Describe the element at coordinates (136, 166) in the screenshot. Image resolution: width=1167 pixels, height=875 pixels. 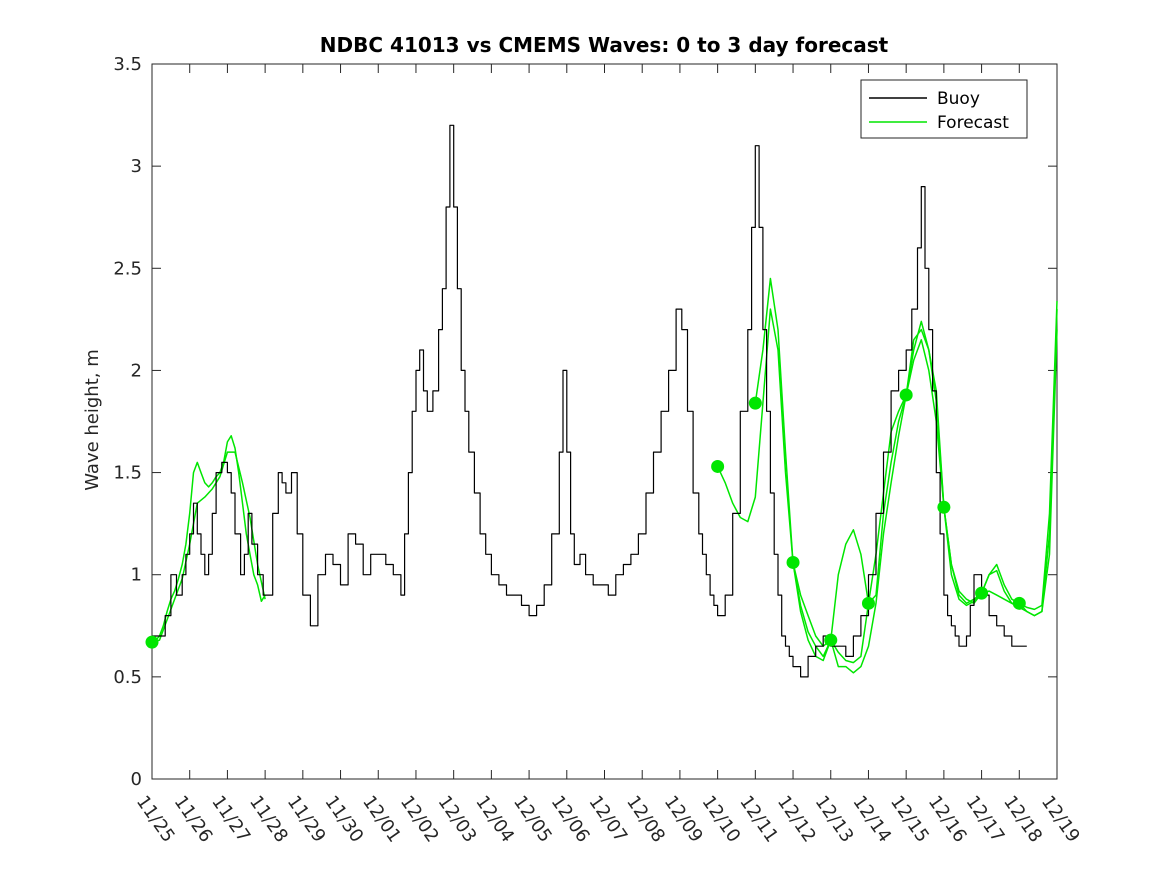
I see `y-tick-label: 3` at that location.